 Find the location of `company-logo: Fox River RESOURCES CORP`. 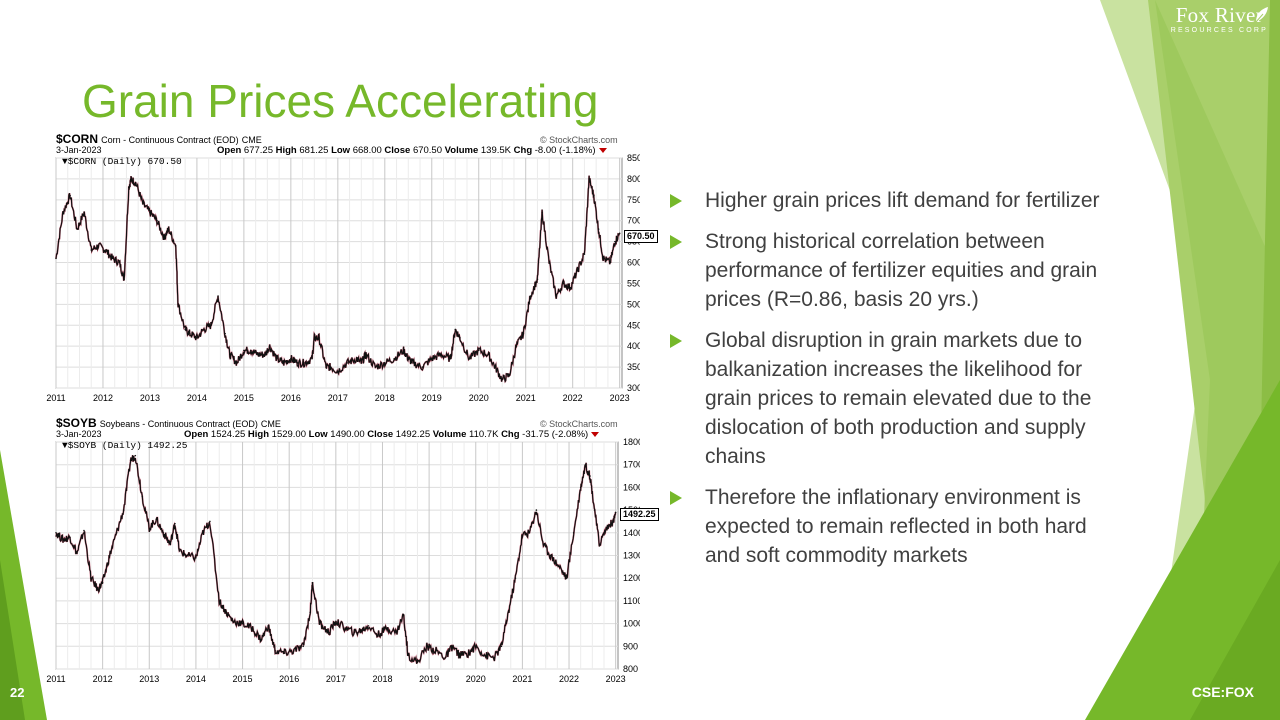

company-logo: Fox River RESOURCES CORP is located at coordinates (1219, 19).